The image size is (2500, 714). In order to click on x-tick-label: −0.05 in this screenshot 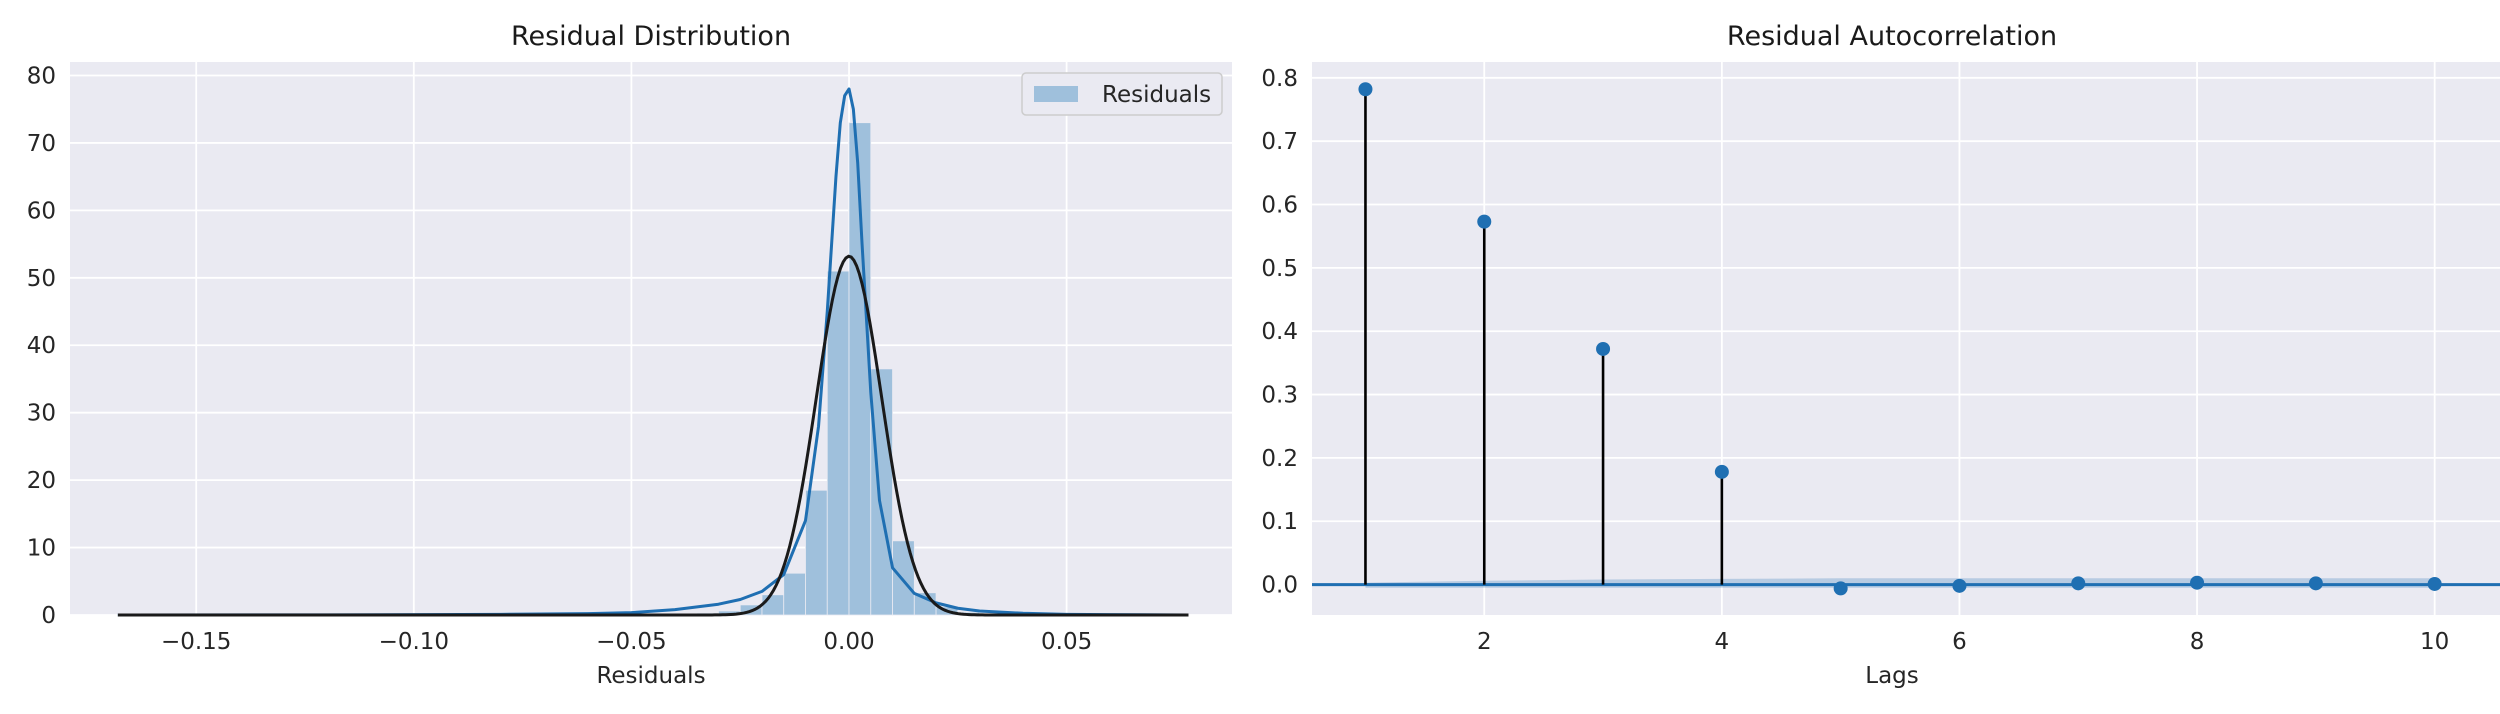, I will do `click(631, 642)`.